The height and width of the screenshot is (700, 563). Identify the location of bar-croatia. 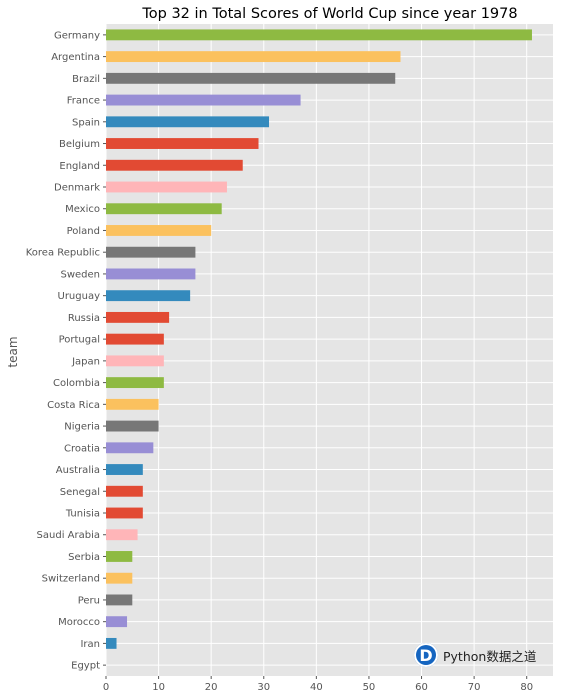
(130, 448).